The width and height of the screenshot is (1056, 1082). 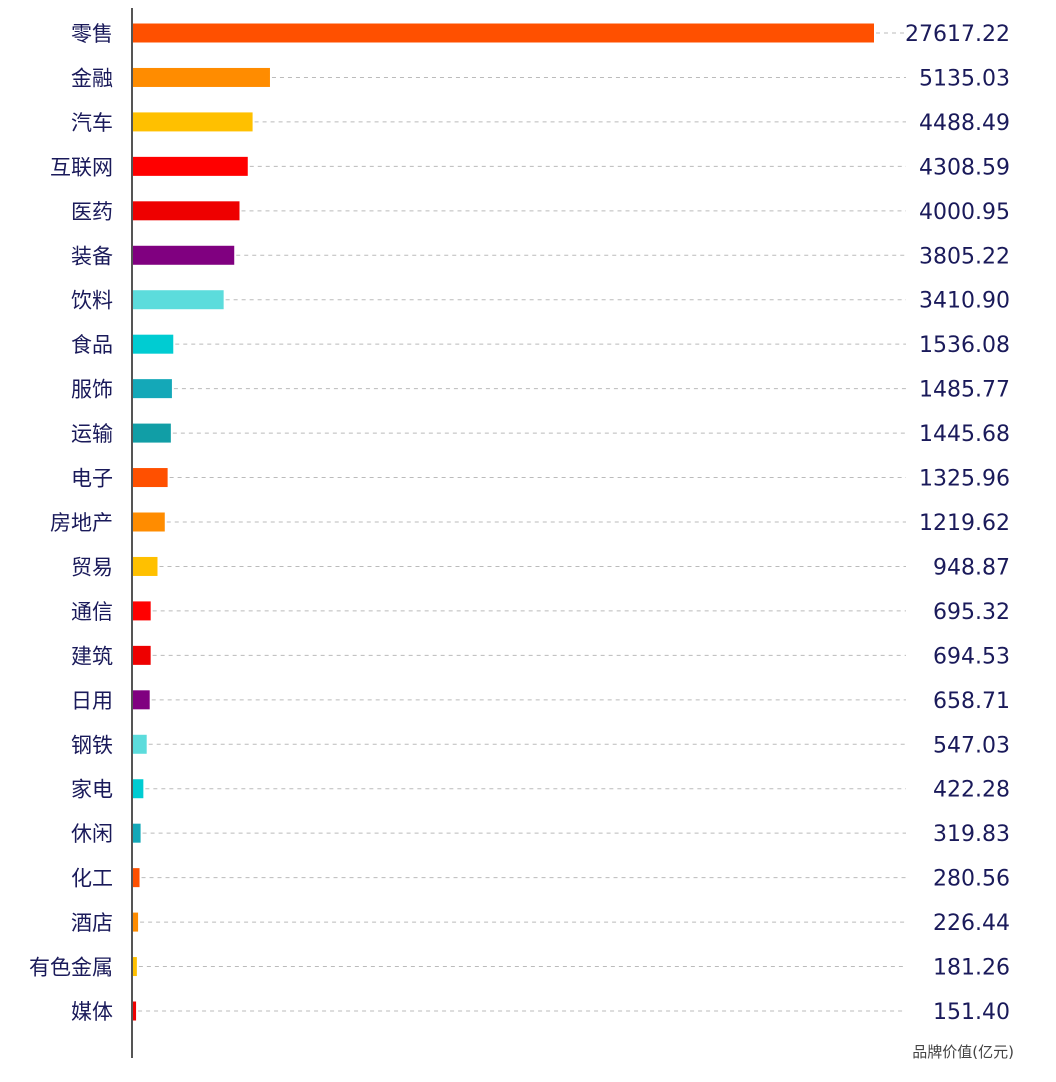 What do you see at coordinates (92, 123) in the screenshot?
I see `category-label: 汽车` at bounding box center [92, 123].